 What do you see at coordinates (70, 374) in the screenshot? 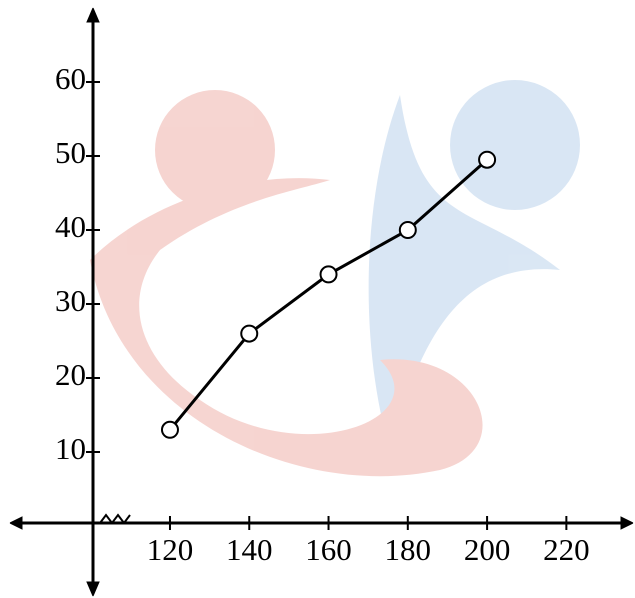
I see `y-tick-label: 20` at bounding box center [70, 374].